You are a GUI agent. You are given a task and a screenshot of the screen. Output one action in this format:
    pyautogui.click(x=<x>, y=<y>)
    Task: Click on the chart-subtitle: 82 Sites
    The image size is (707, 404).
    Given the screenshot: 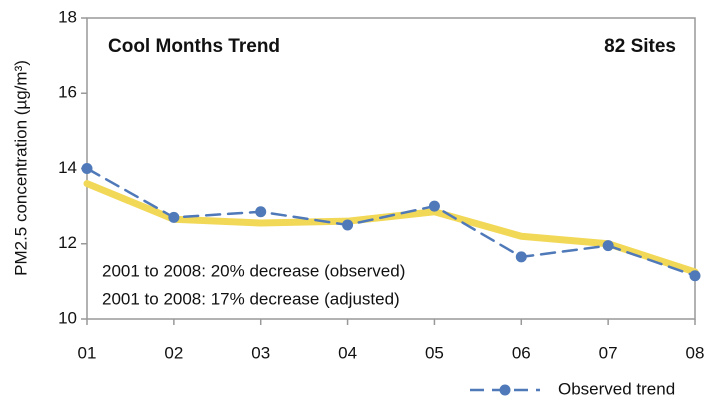 What is the action you would take?
    pyautogui.click(x=640, y=46)
    